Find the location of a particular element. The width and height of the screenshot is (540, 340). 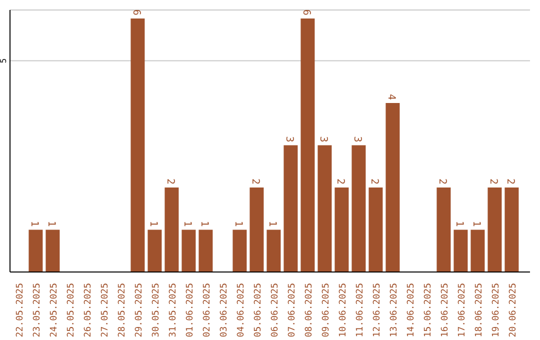

x-tick-label: 20.06.2025 is located at coordinates (513, 310).